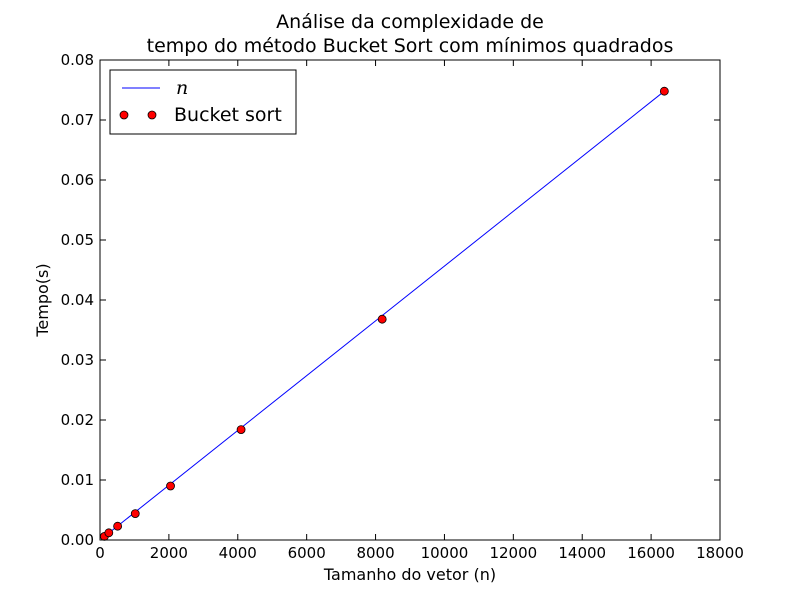 This screenshot has height=600, width=800. I want to click on x-tick-label: 8000, so click(375, 553).